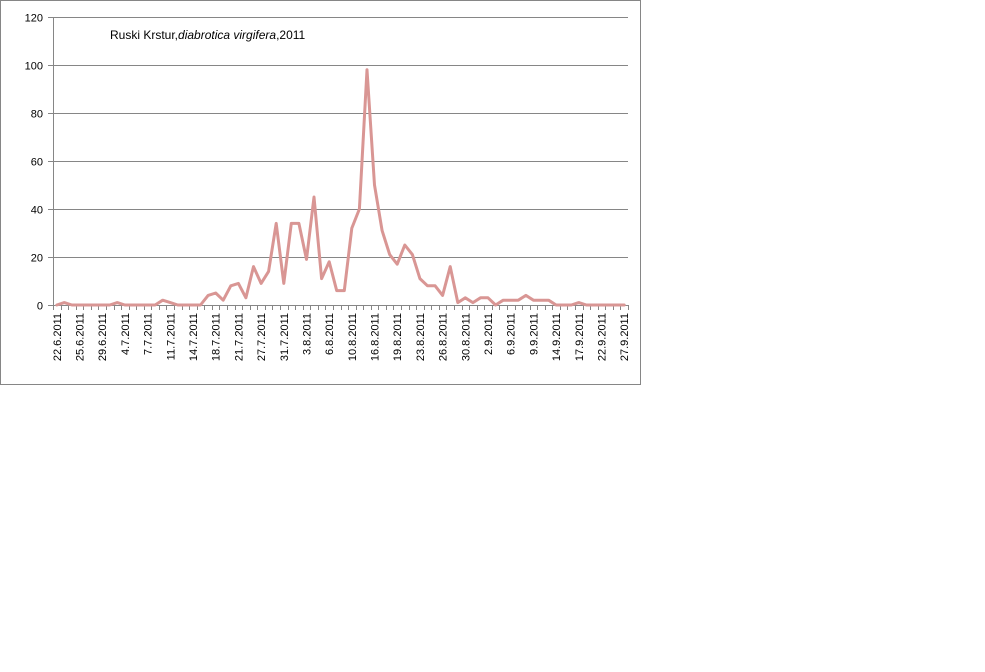 The image size is (985, 672). What do you see at coordinates (512, 334) in the screenshot?
I see `x-tick-label: 6.9.2011` at bounding box center [512, 334].